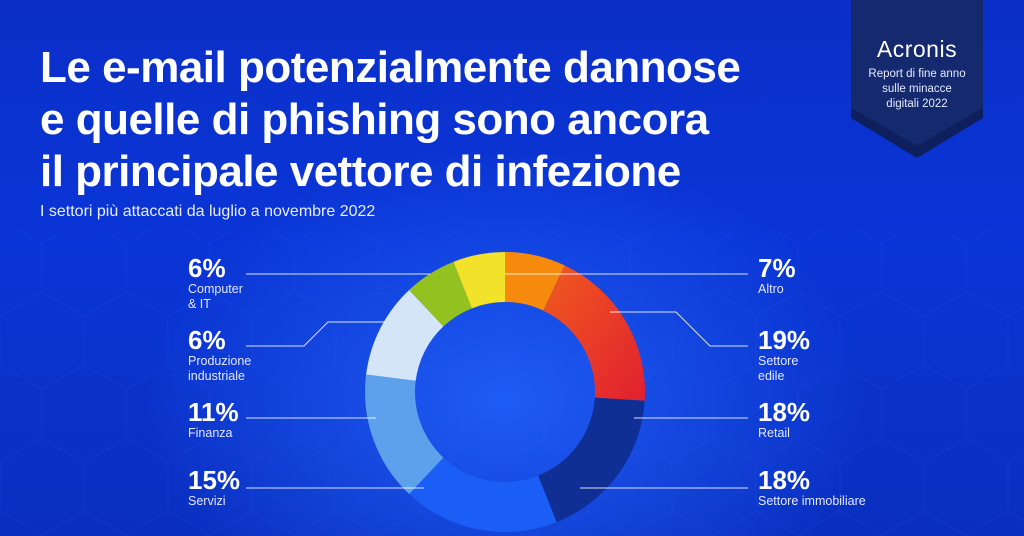 Image resolution: width=1024 pixels, height=536 pixels. I want to click on label-servizi: 15% Servizi, so click(214, 487).